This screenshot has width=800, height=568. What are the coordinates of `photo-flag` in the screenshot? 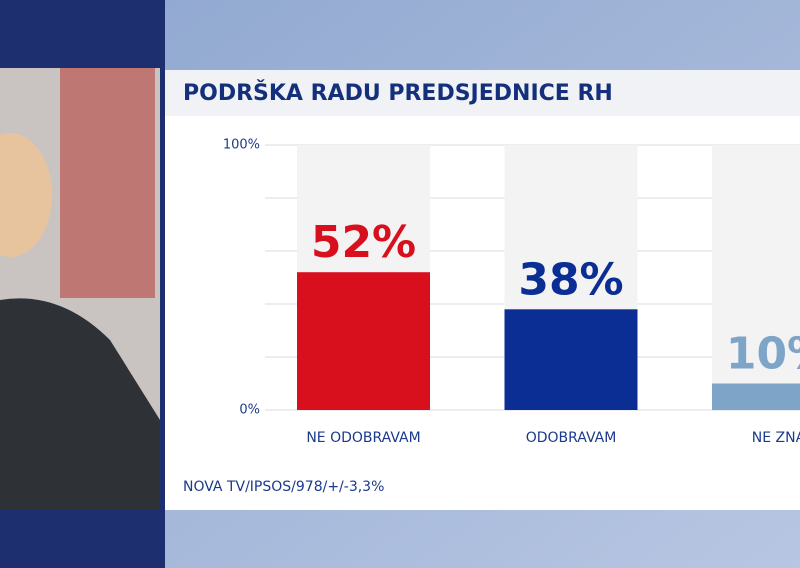 It's located at (107, 183).